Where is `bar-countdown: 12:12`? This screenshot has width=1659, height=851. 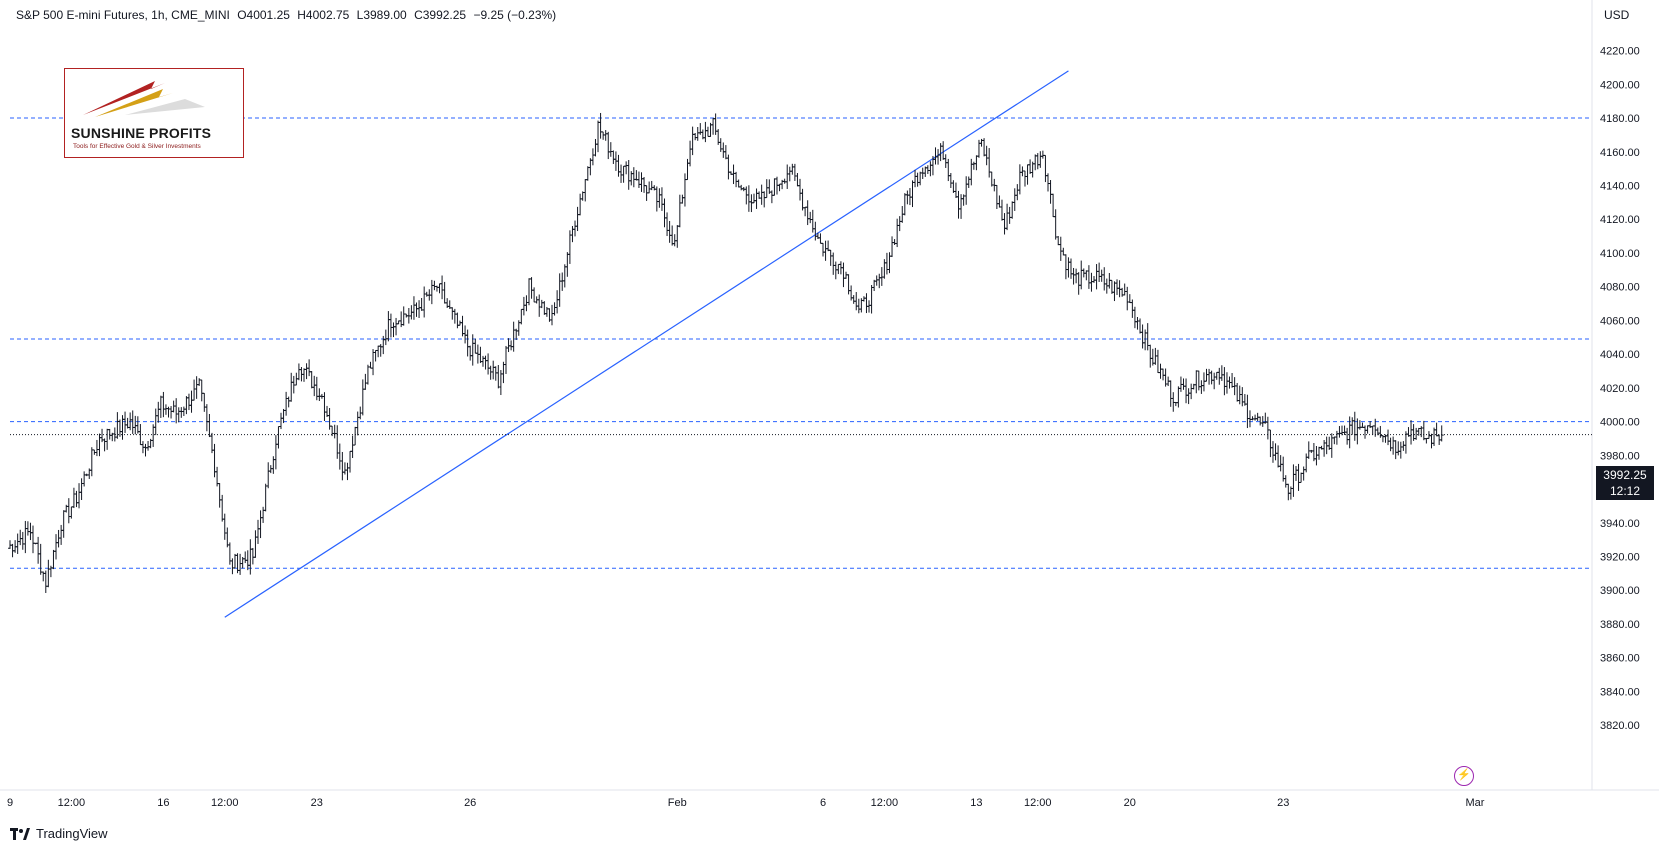
bar-countdown: 12:12 is located at coordinates (1625, 491).